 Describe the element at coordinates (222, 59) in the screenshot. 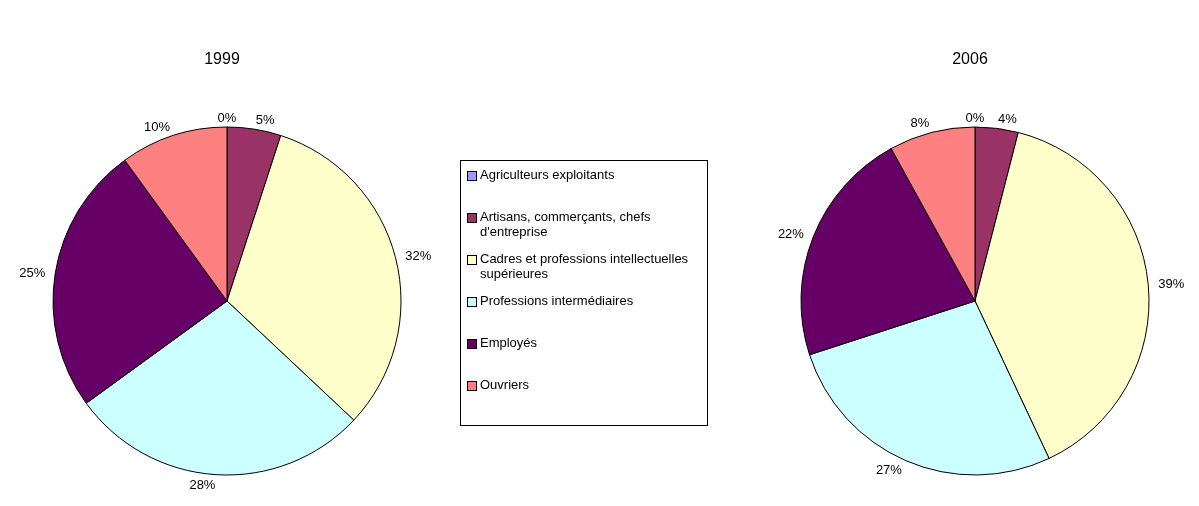

I see `slice-label: 1999` at that location.